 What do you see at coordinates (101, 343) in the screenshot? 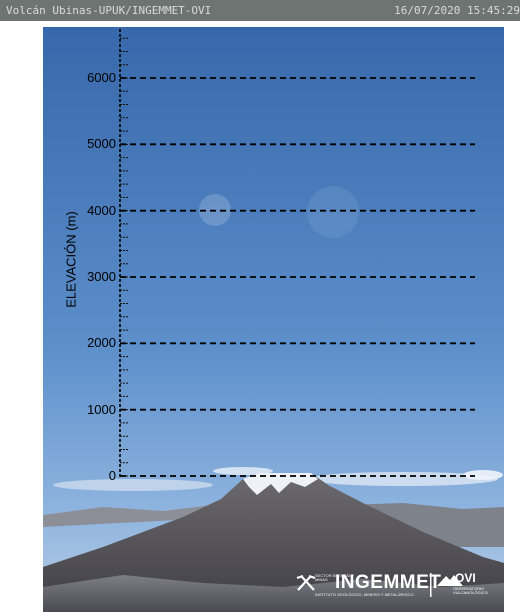
I see `elevation-tick-label: 2000` at bounding box center [101, 343].